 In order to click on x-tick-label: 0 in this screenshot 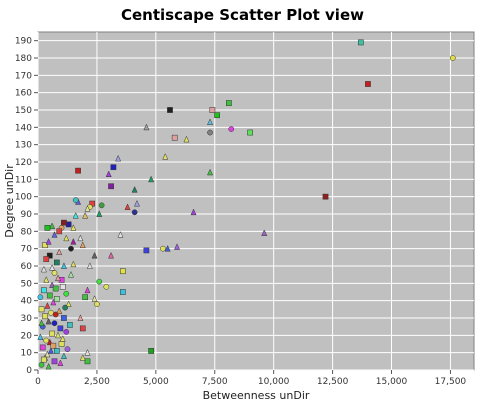, I will do `click(38, 382)`.